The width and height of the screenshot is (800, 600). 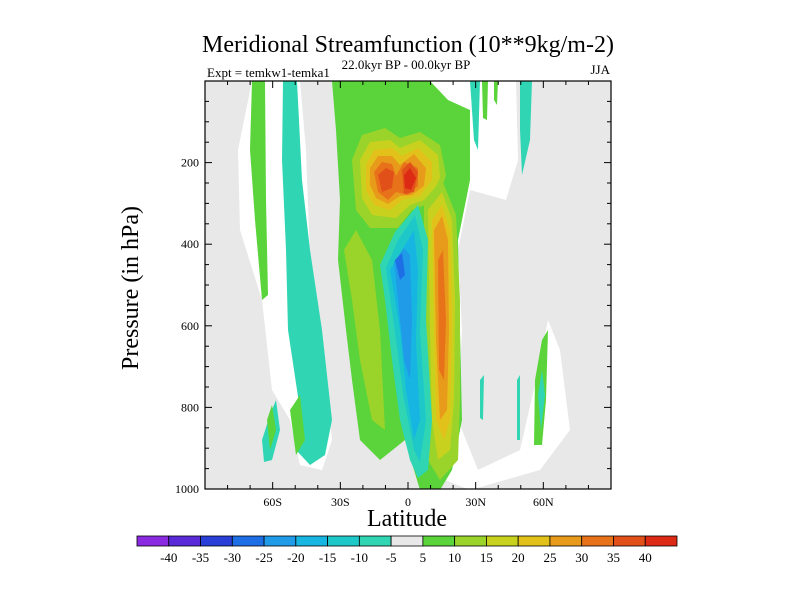 I want to click on experiment-label: Expt = temkw1-temka1, so click(x=268, y=72).